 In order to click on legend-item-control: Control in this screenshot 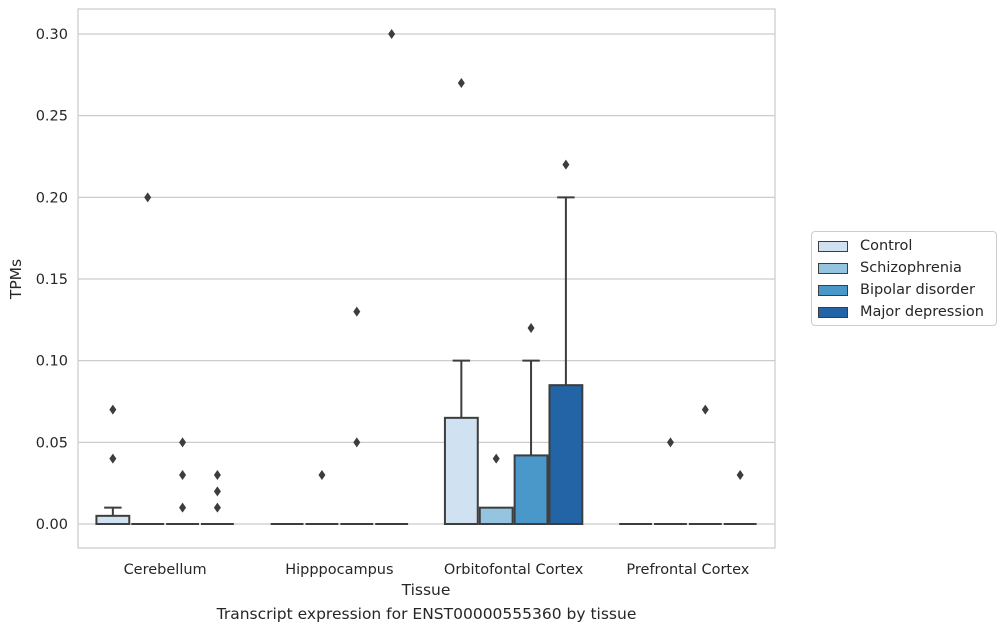, I will do `click(865, 246)`.